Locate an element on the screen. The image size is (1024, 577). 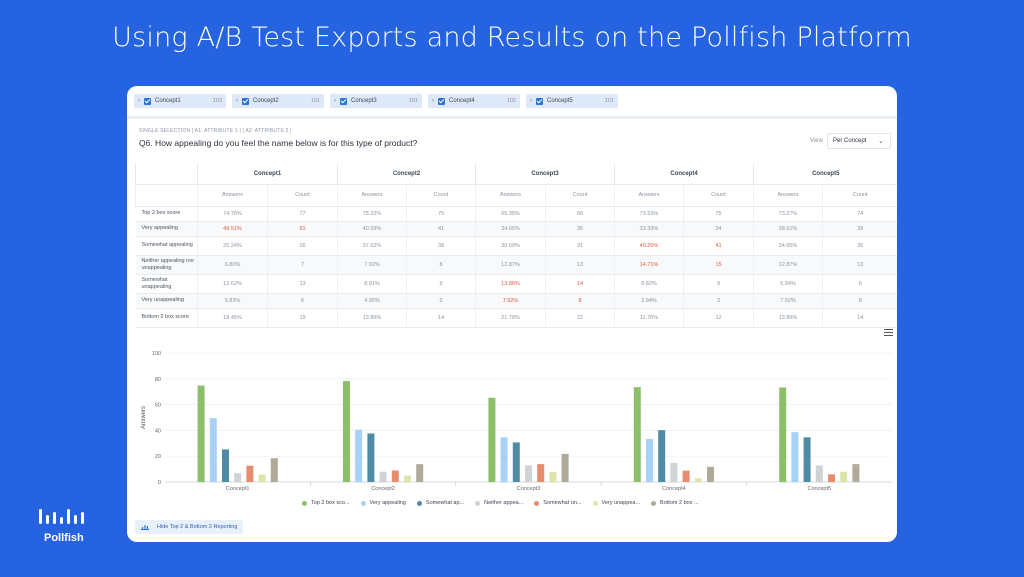
y-axis-label: Answers is located at coordinates (144, 417).